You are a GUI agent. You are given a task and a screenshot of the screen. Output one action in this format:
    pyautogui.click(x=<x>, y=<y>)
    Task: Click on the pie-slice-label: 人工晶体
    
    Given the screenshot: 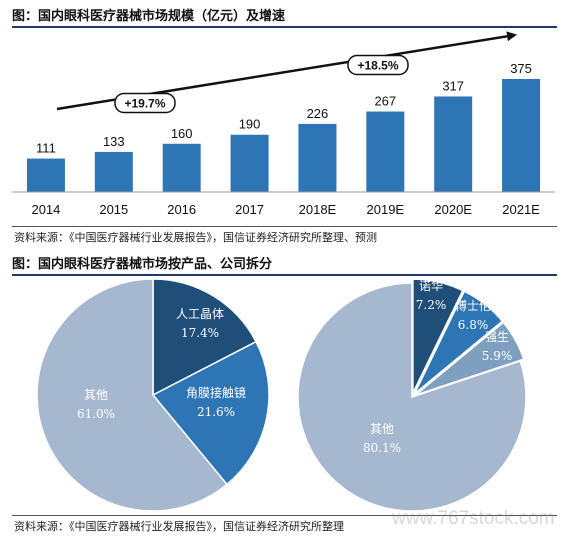 What is the action you would take?
    pyautogui.click(x=200, y=314)
    